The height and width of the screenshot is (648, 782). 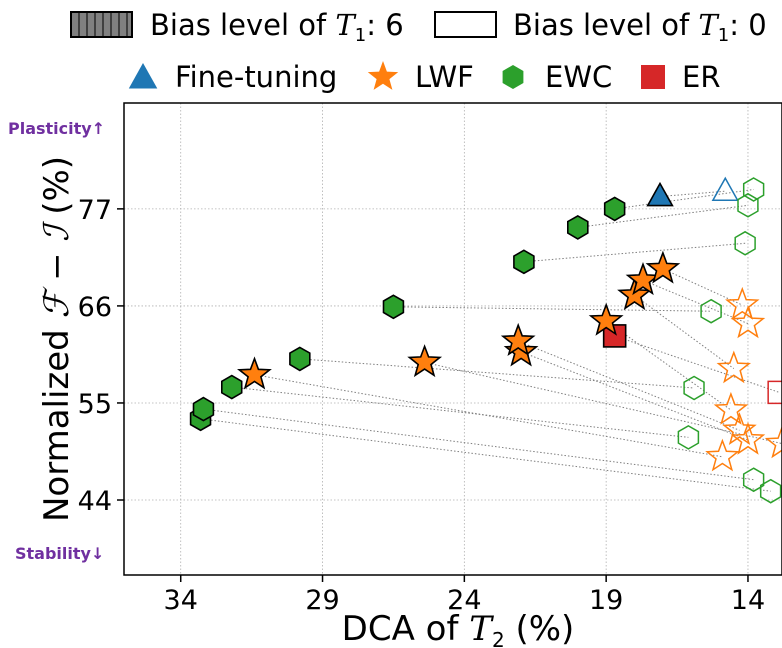 I want to click on legend-bias6-label: Bias level of T1: 6, so click(x=277, y=27).